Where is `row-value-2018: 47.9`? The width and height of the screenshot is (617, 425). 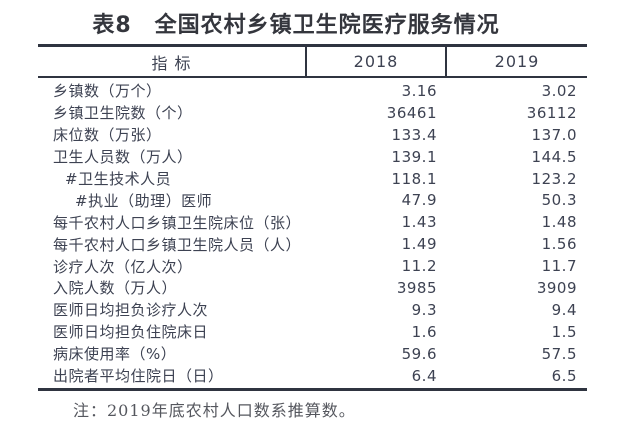 row-value-2018: 47.9 is located at coordinates (419, 200).